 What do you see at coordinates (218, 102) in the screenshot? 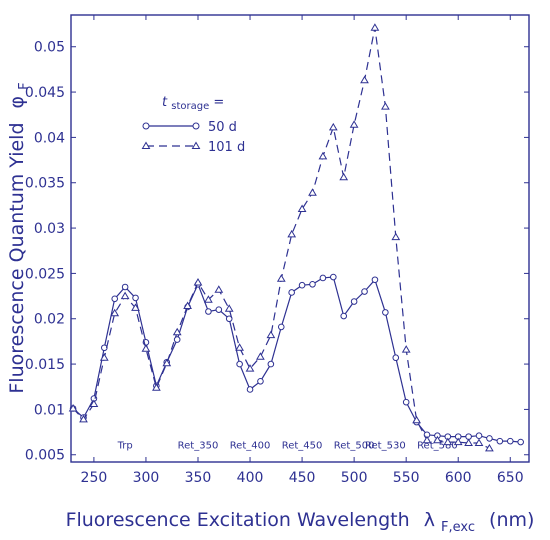
I see `legend-title-suffix: =` at bounding box center [218, 102].